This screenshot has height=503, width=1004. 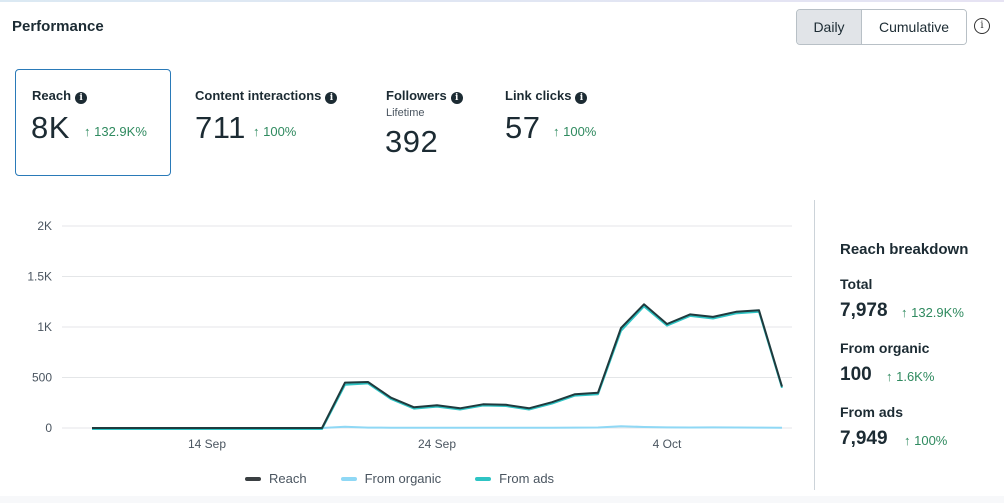 What do you see at coordinates (982, 26) in the screenshot?
I see `info-circle-icon: i` at bounding box center [982, 26].